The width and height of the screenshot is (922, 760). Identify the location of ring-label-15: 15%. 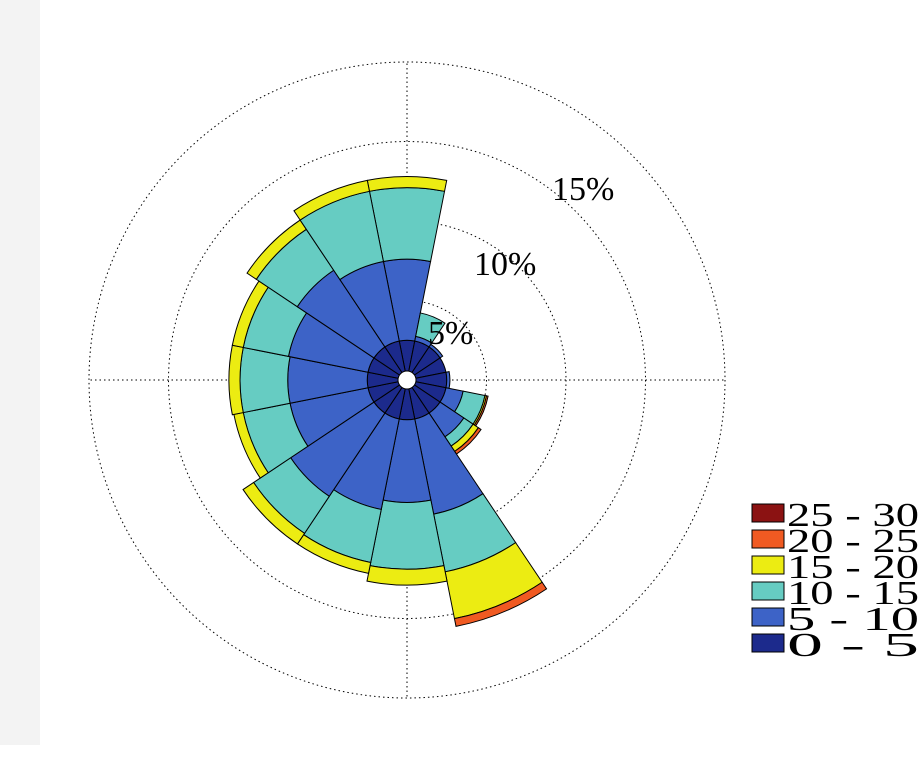
(583, 189).